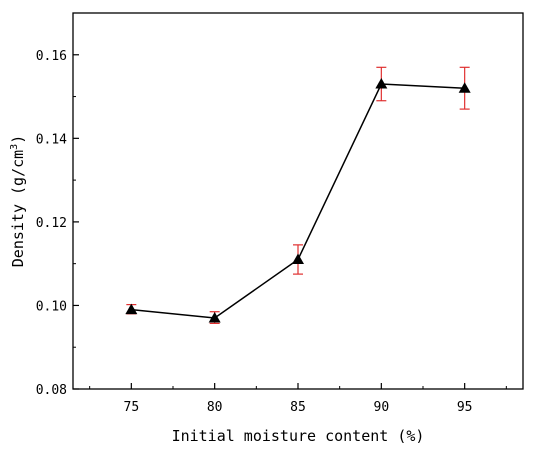 The image size is (550, 452). Describe the element at coordinates (132, 407) in the screenshot. I see `x-tick-label: 75` at that location.